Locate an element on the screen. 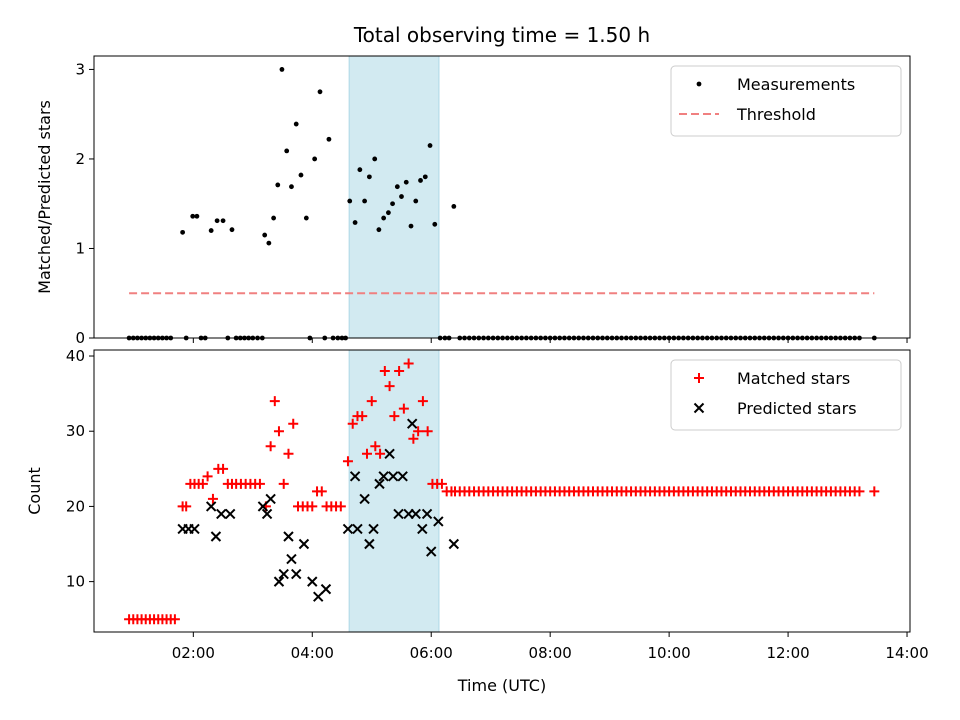 This screenshot has width=960, height=720. bottom-legend: Matched stars Predicted stars is located at coordinates (786, 395).